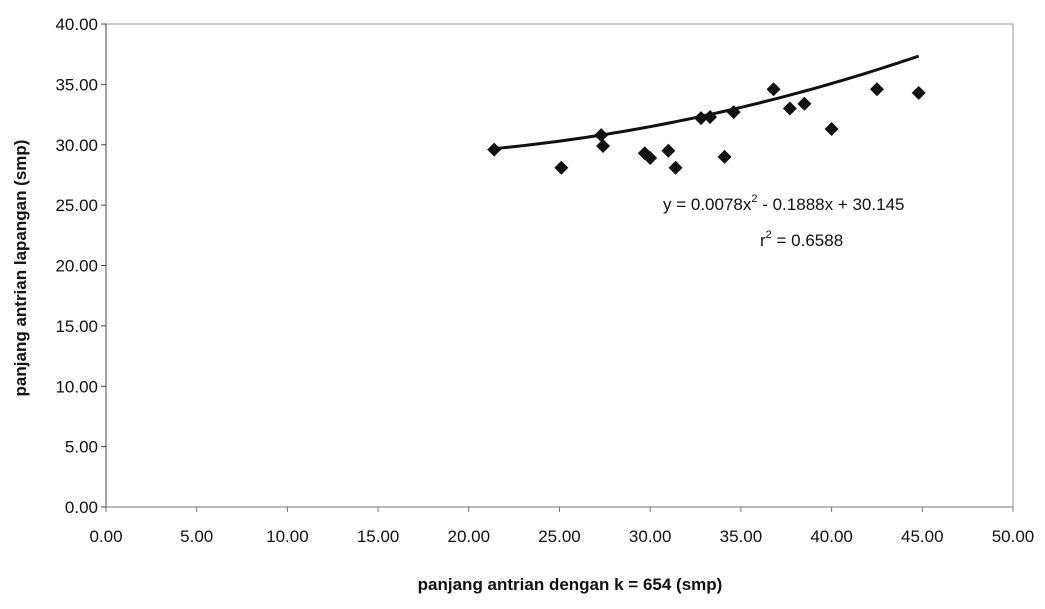  I want to click on x-tick-label: 5.00, so click(196, 536).